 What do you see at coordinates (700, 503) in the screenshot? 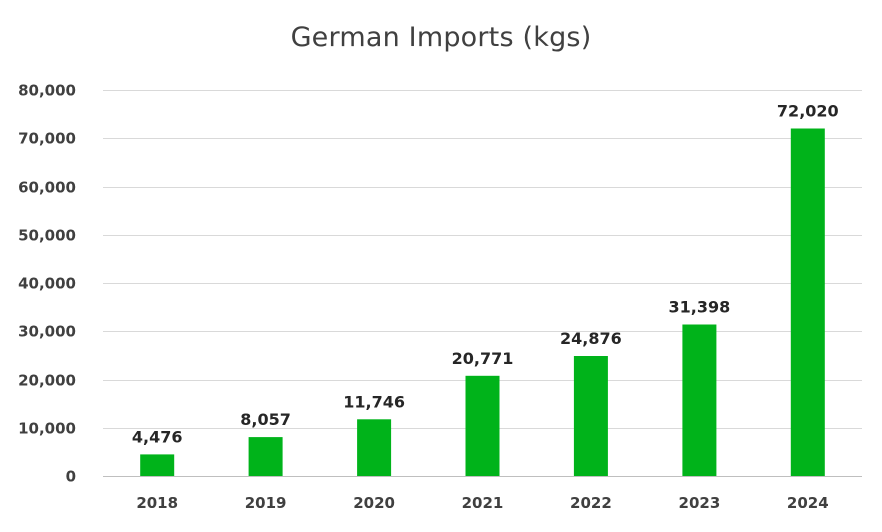
I see `x-tick-label-2023: 2023` at bounding box center [700, 503].